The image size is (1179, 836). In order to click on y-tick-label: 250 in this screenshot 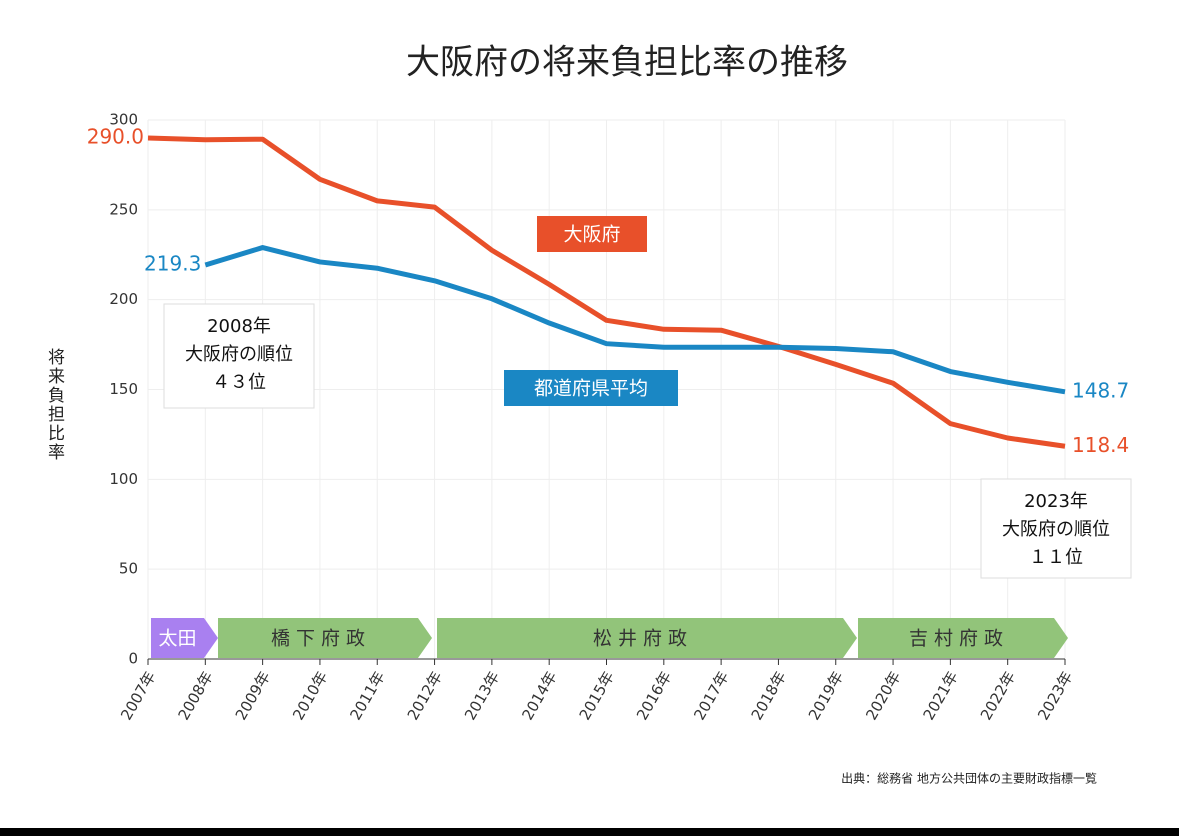, I will do `click(123, 209)`.